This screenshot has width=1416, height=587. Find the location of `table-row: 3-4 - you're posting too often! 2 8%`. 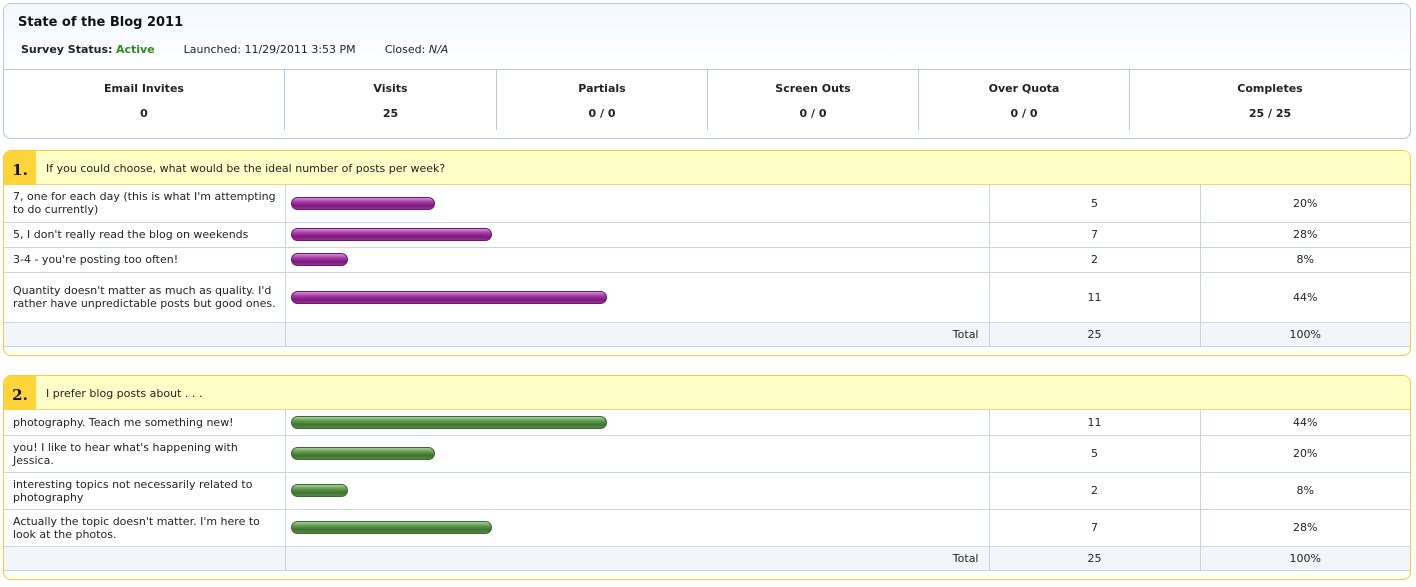

table-row: 3-4 - you're posting too often! 2 8% is located at coordinates (707, 260).